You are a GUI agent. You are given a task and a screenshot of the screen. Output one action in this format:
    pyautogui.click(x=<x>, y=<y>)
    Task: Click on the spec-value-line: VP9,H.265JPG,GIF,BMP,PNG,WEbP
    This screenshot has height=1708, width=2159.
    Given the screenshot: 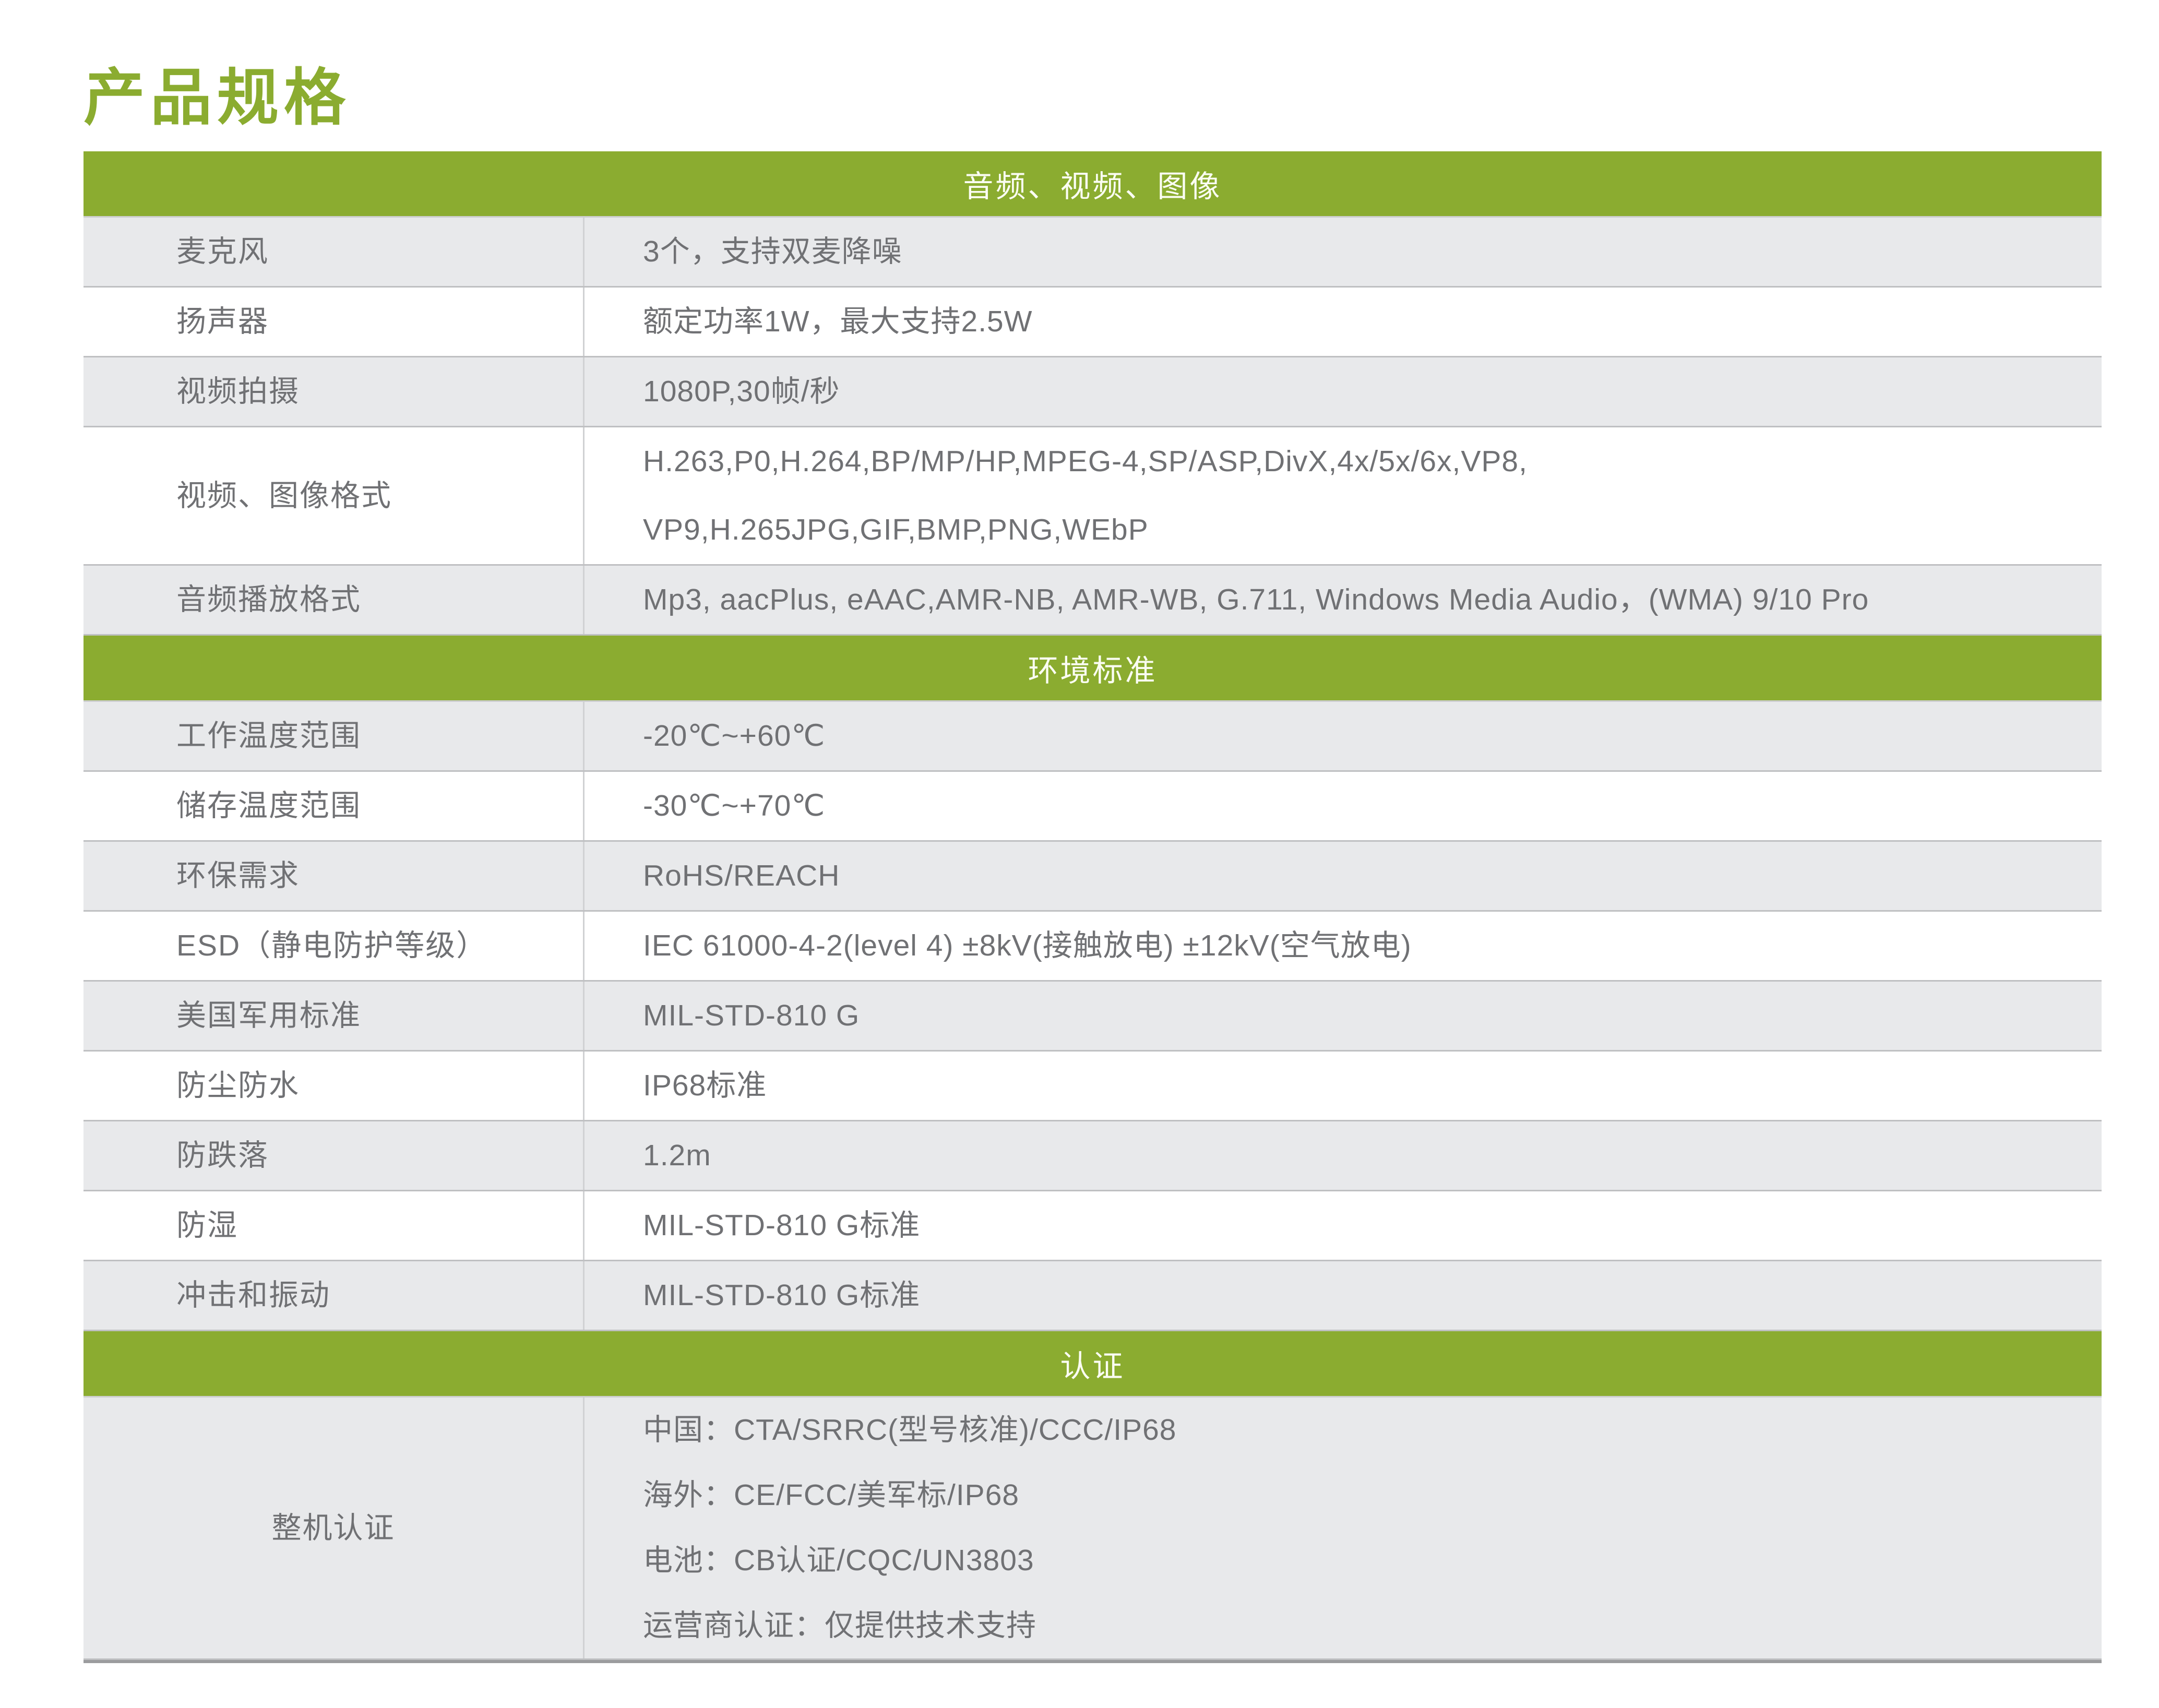 What is the action you would take?
    pyautogui.click(x=896, y=529)
    